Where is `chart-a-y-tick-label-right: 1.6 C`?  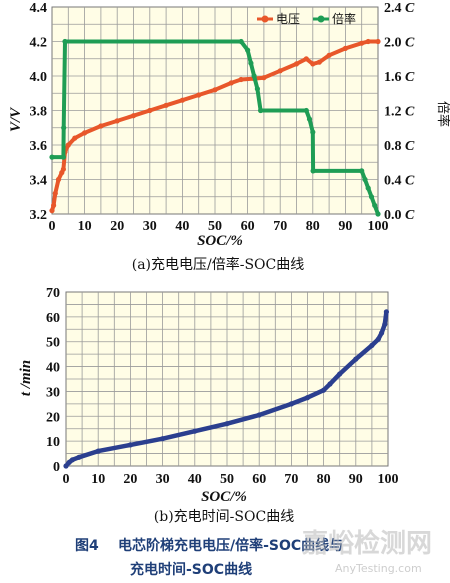 chart-a-y-tick-label-right: 1.6 C is located at coordinates (399, 77).